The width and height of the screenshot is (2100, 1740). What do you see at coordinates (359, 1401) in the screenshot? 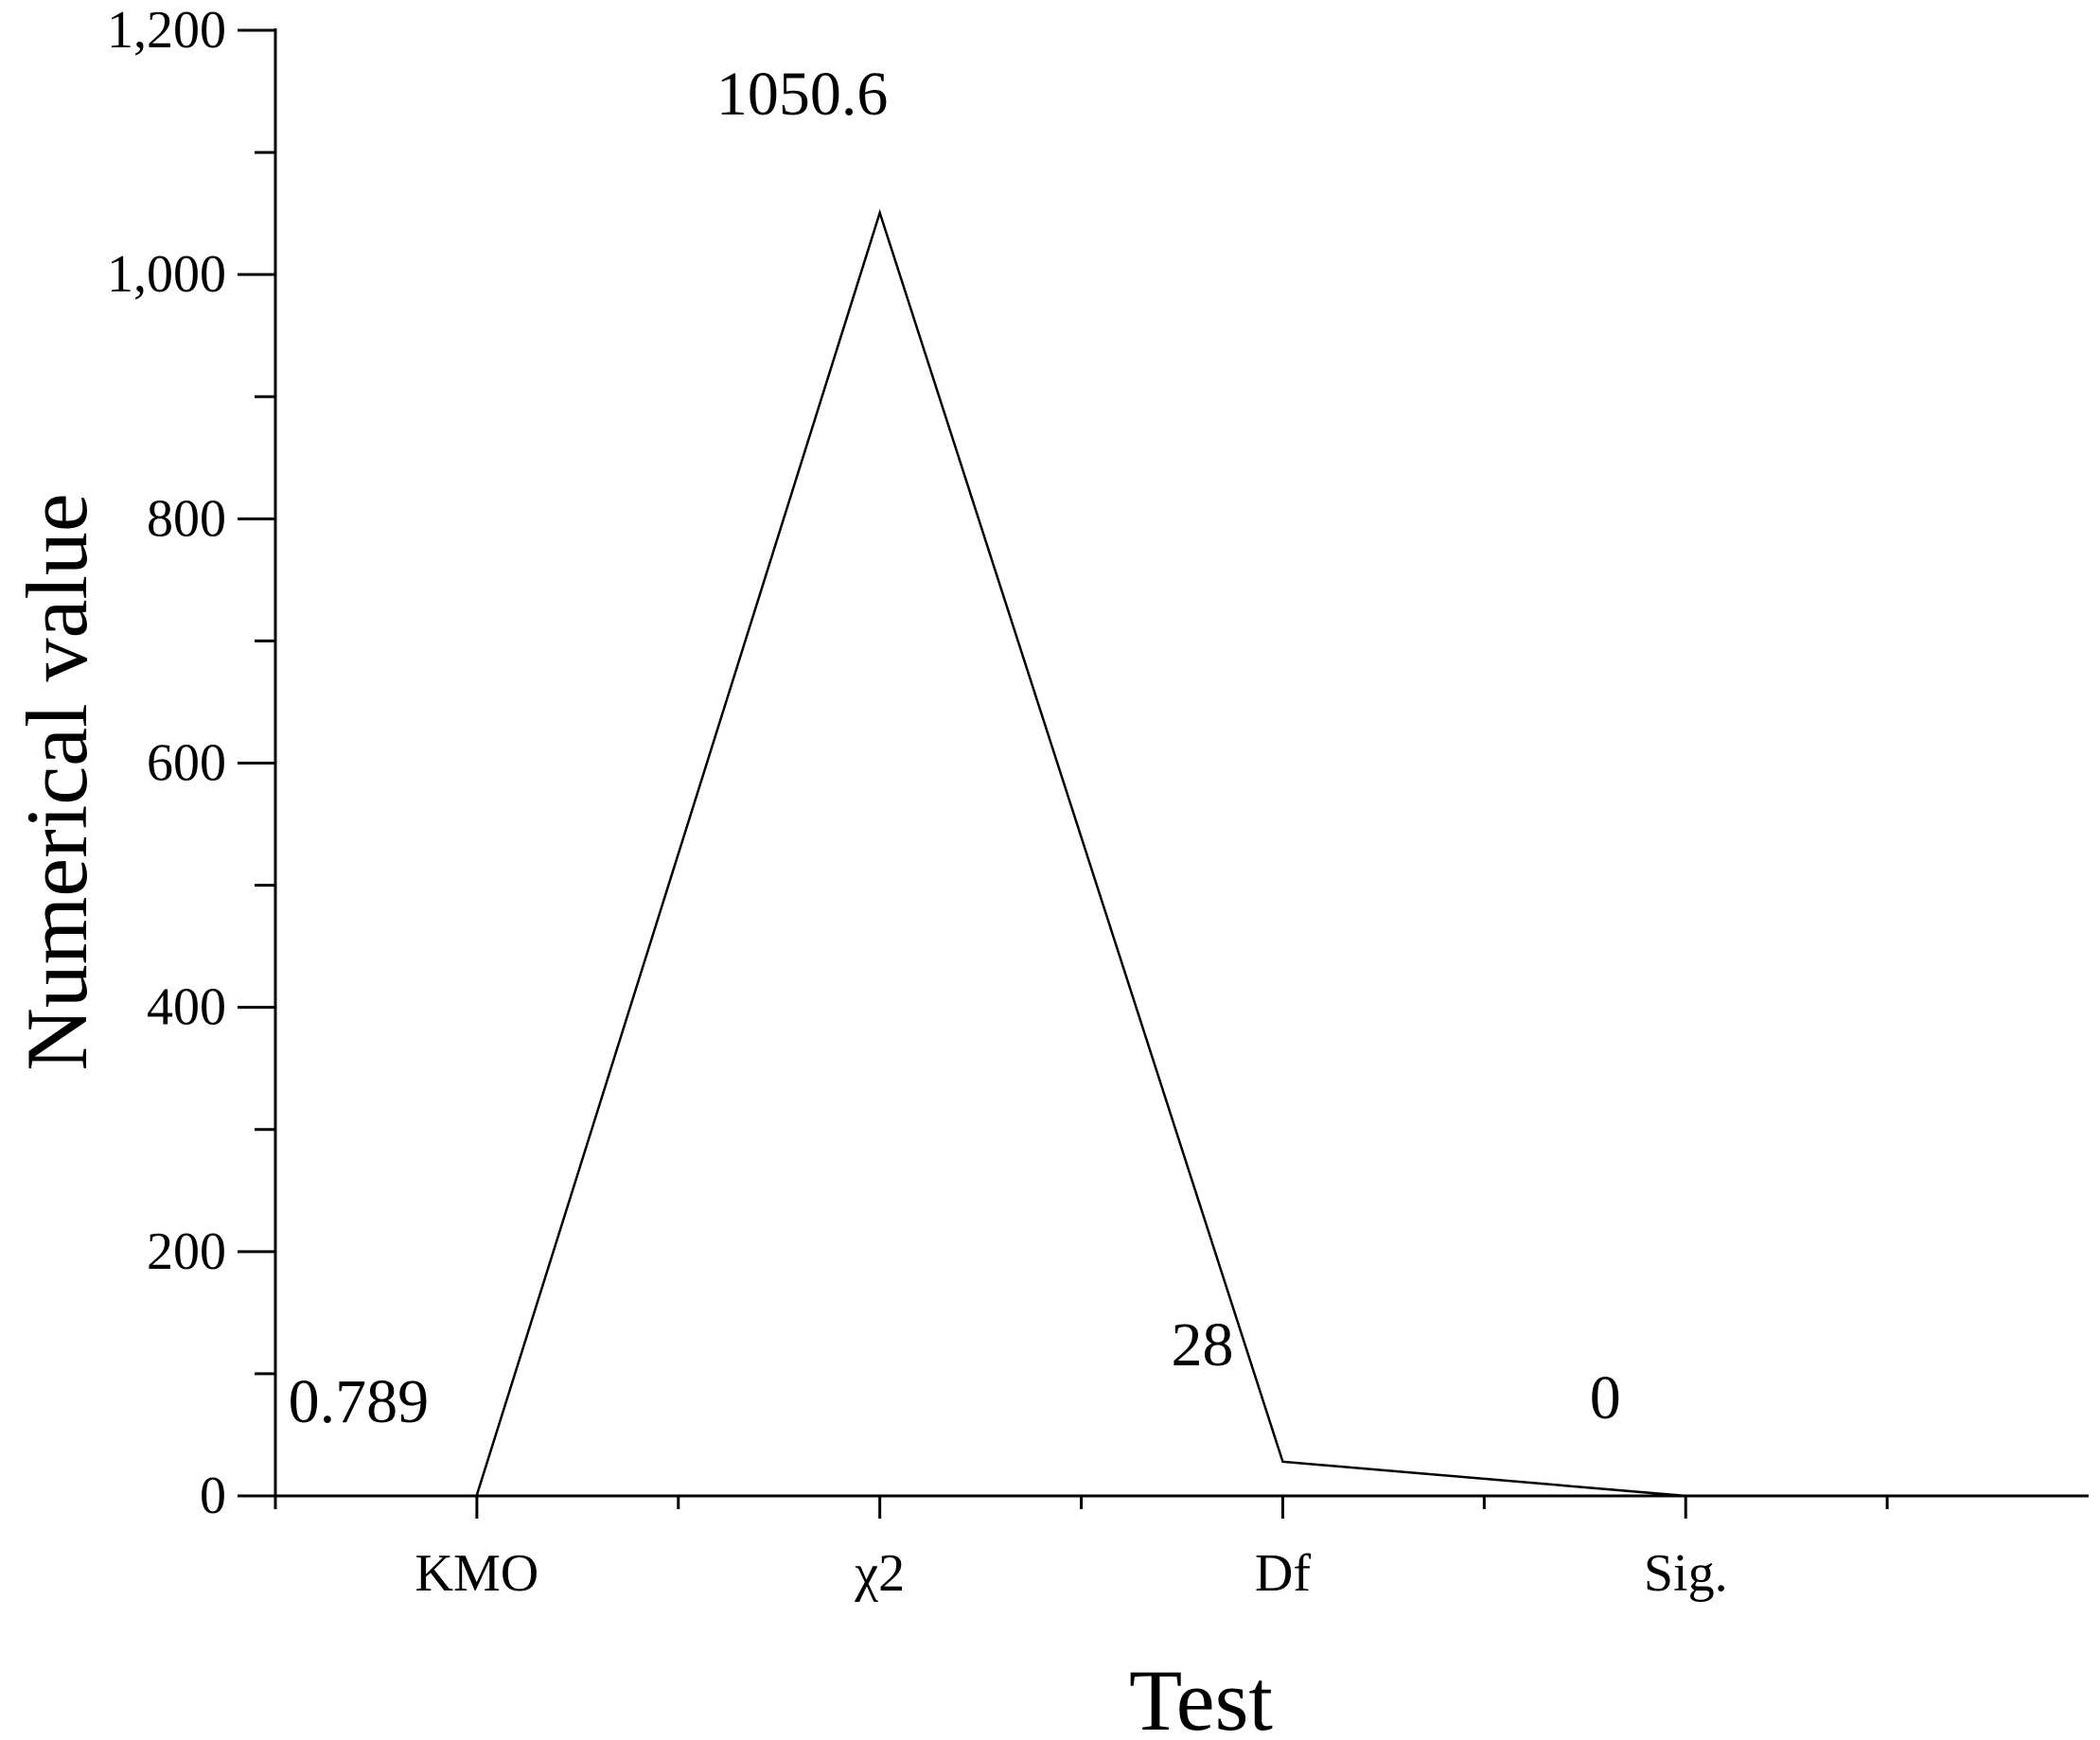
I see `data-label: 0.789` at bounding box center [359, 1401].